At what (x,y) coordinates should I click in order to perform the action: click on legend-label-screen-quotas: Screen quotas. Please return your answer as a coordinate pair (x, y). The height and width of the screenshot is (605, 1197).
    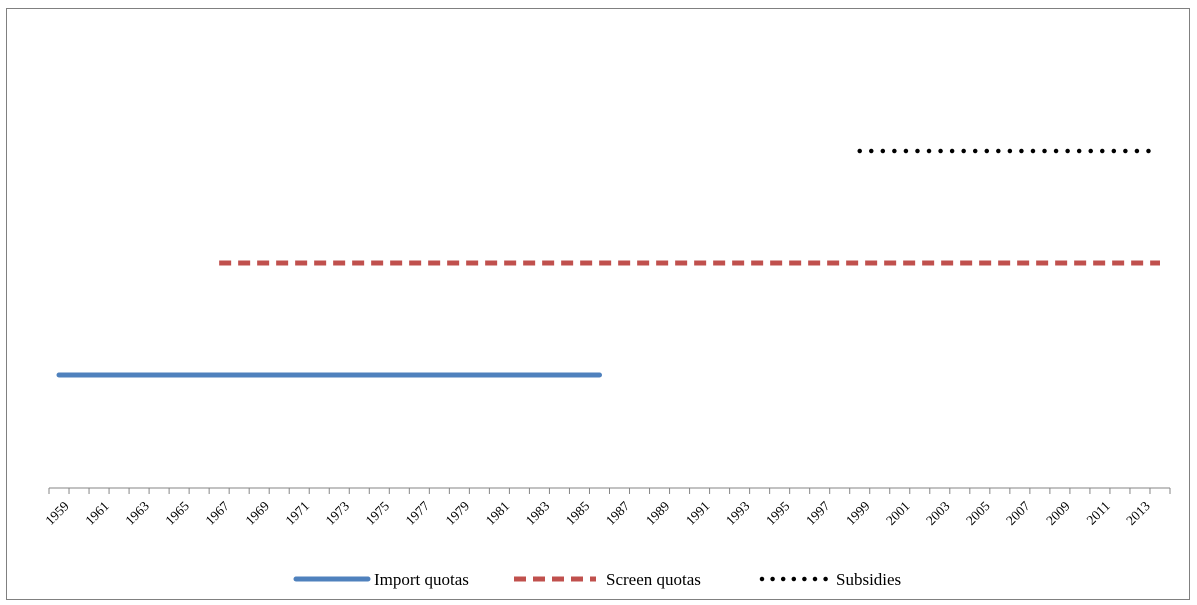
    Looking at the image, I should click on (653, 579).